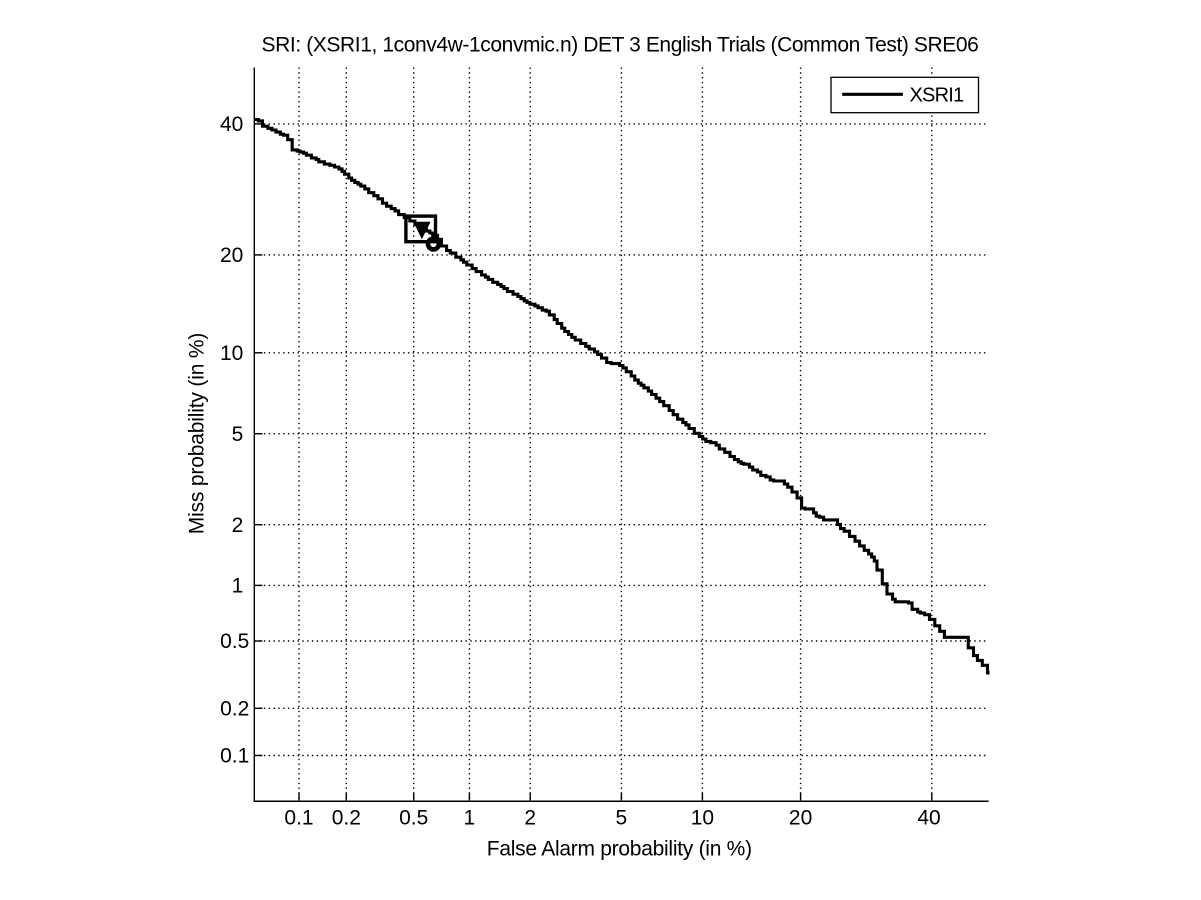  What do you see at coordinates (937, 95) in the screenshot?
I see `svg-text: XSRI1` at bounding box center [937, 95].